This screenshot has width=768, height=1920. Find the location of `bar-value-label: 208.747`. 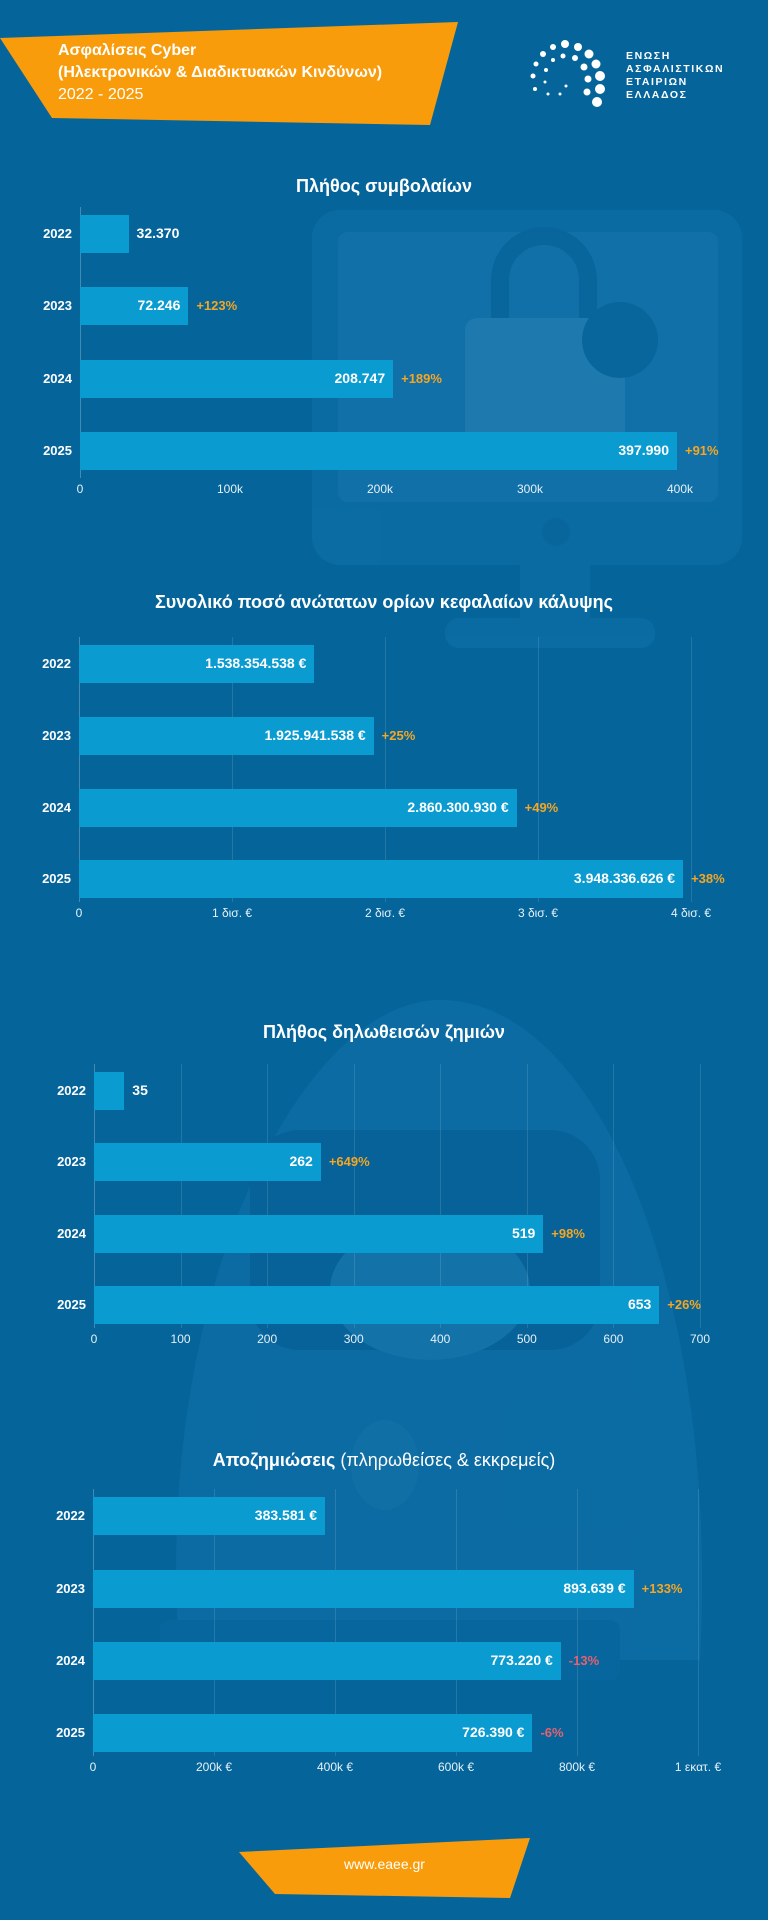

bar-value-label: 208.747 is located at coordinates (360, 378).